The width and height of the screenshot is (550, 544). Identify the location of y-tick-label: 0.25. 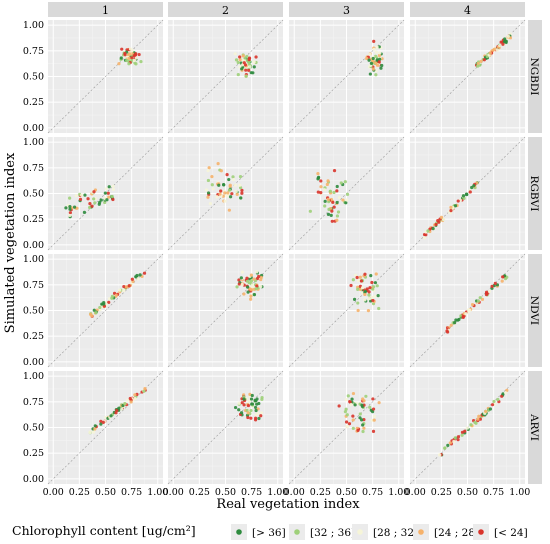
(33, 102).